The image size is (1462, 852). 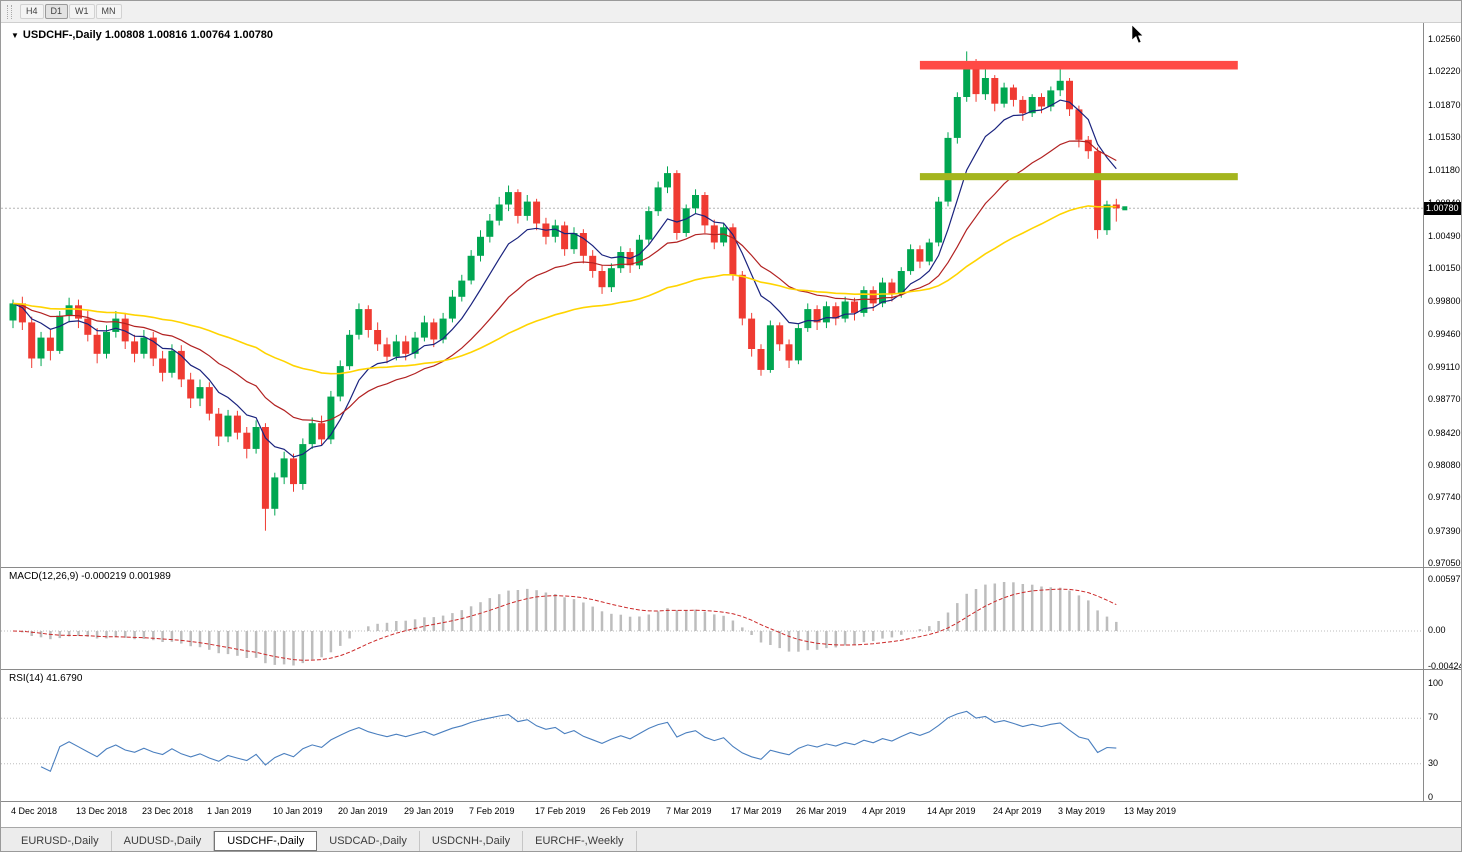 What do you see at coordinates (1444, 137) in the screenshot?
I see `price-axis-label: 1.01530` at bounding box center [1444, 137].